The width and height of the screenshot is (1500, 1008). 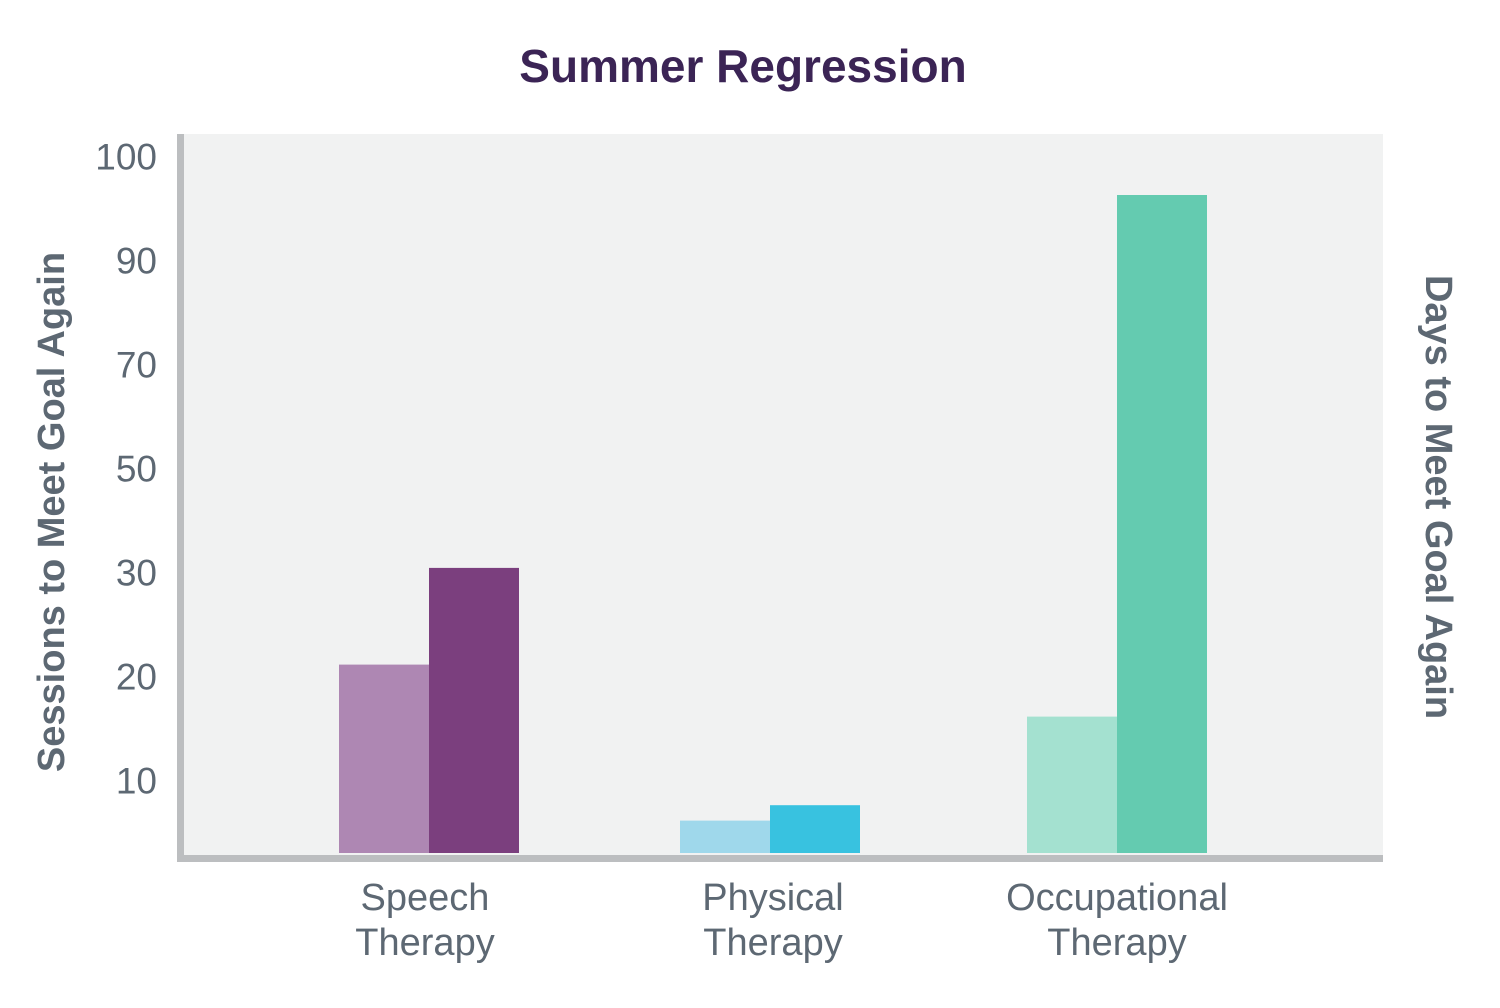 What do you see at coordinates (136, 781) in the screenshot?
I see `y-tick-label: 10` at bounding box center [136, 781].